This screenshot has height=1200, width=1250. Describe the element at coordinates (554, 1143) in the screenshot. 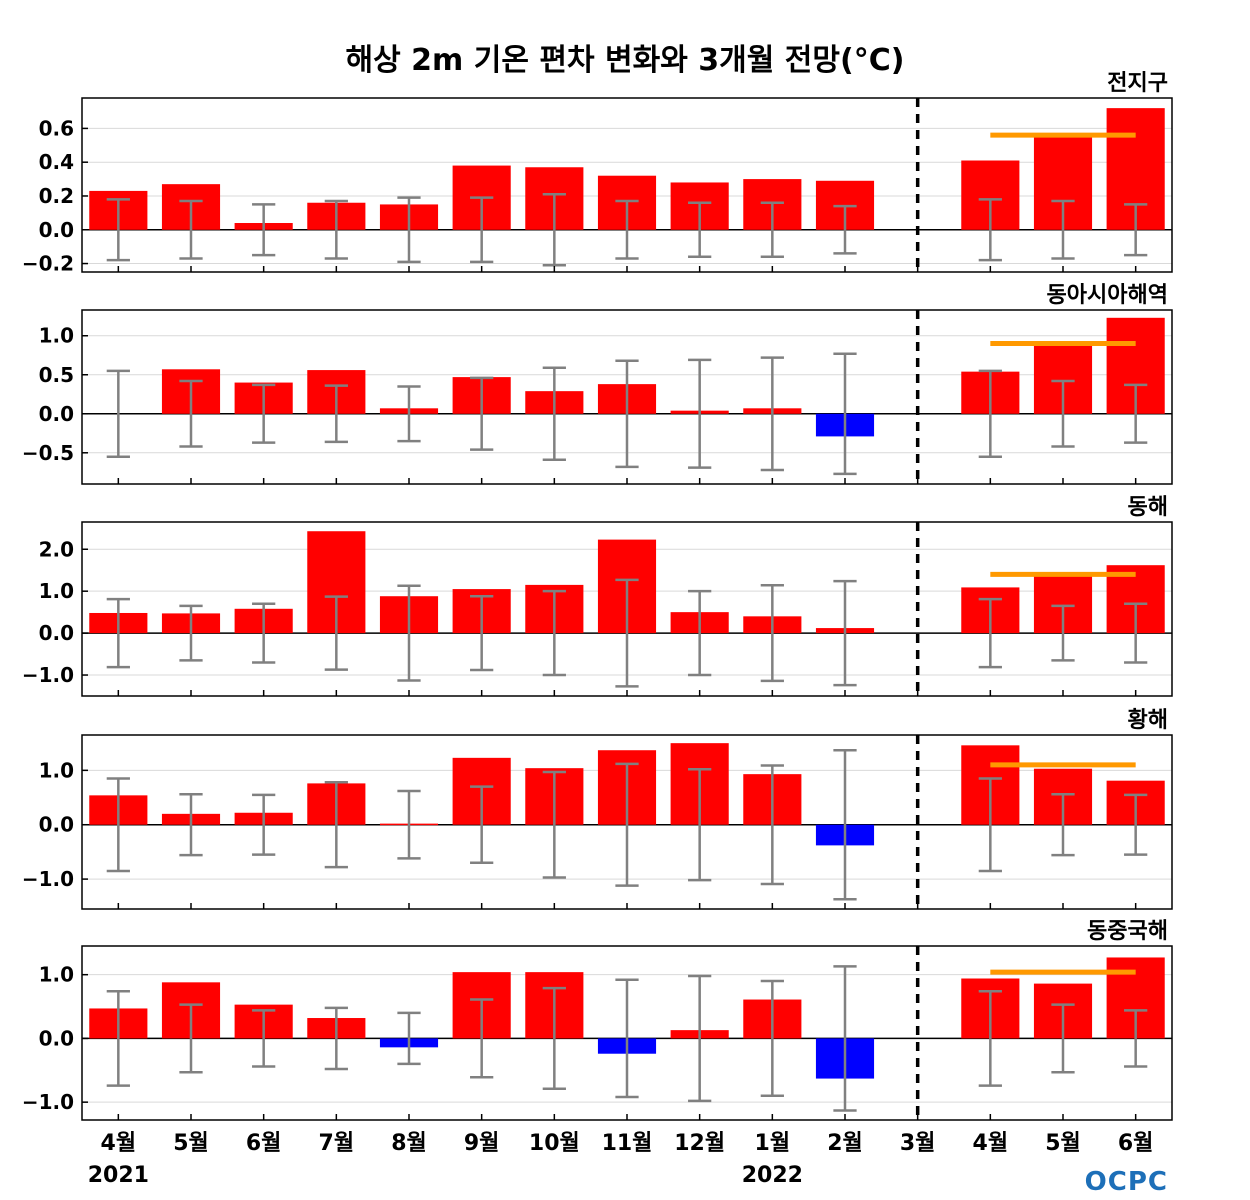

I see `x-tick-label: 10월` at that location.